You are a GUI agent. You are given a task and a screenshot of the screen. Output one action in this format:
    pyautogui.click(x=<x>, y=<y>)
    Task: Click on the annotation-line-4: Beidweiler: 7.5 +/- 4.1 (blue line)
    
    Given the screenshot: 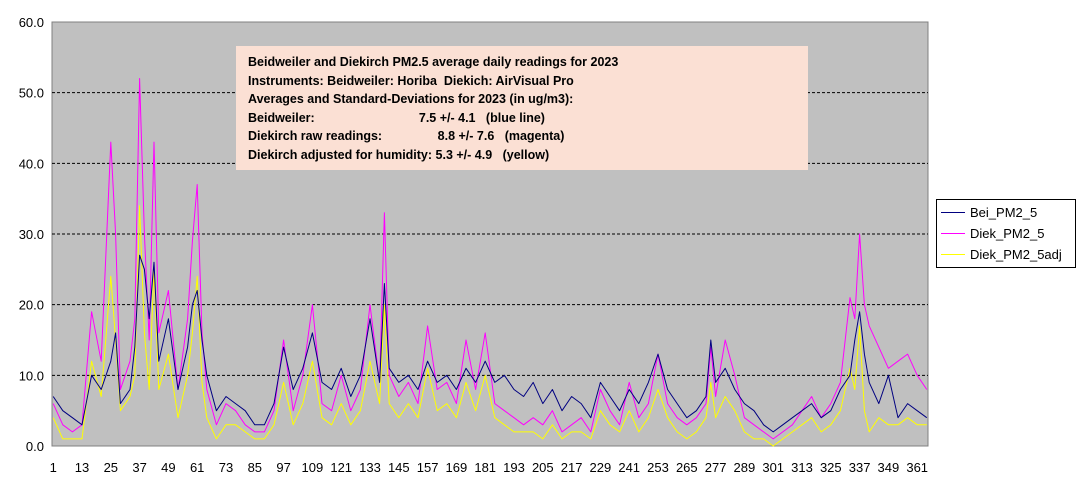 What is the action you would take?
    pyautogui.click(x=396, y=117)
    